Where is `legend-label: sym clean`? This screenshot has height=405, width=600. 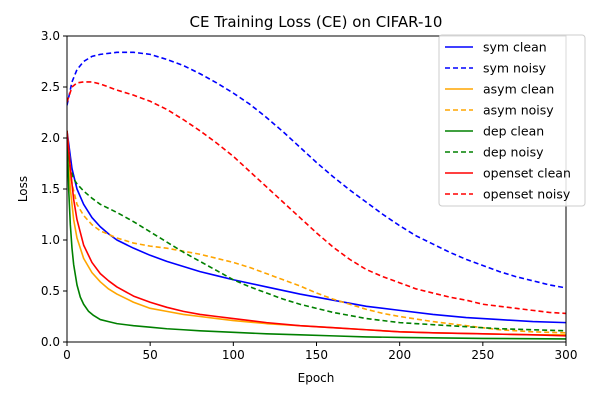 legend-label: sym clean is located at coordinates (515, 47).